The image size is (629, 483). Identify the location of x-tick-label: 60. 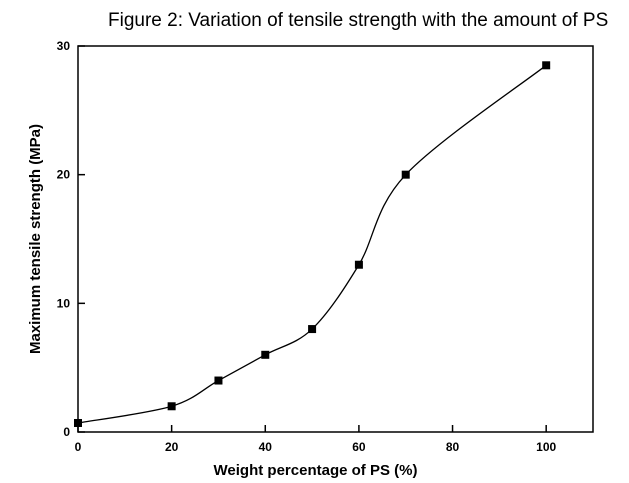
(359, 447).